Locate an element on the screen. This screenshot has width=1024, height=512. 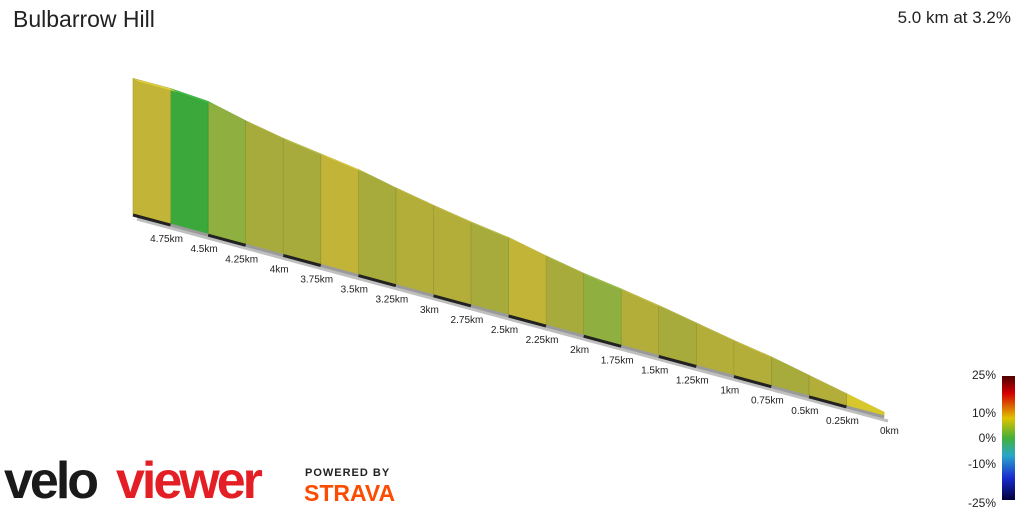
distance-tick-label: 0.25km is located at coordinates (842, 421).